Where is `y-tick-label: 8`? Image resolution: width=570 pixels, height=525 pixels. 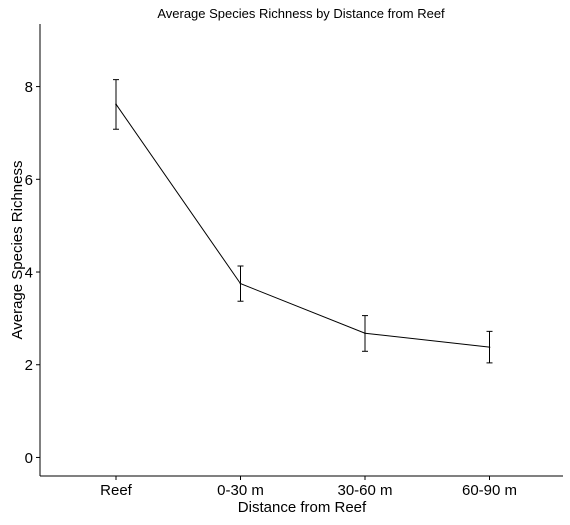
y-tick-label: 8 is located at coordinates (29, 87).